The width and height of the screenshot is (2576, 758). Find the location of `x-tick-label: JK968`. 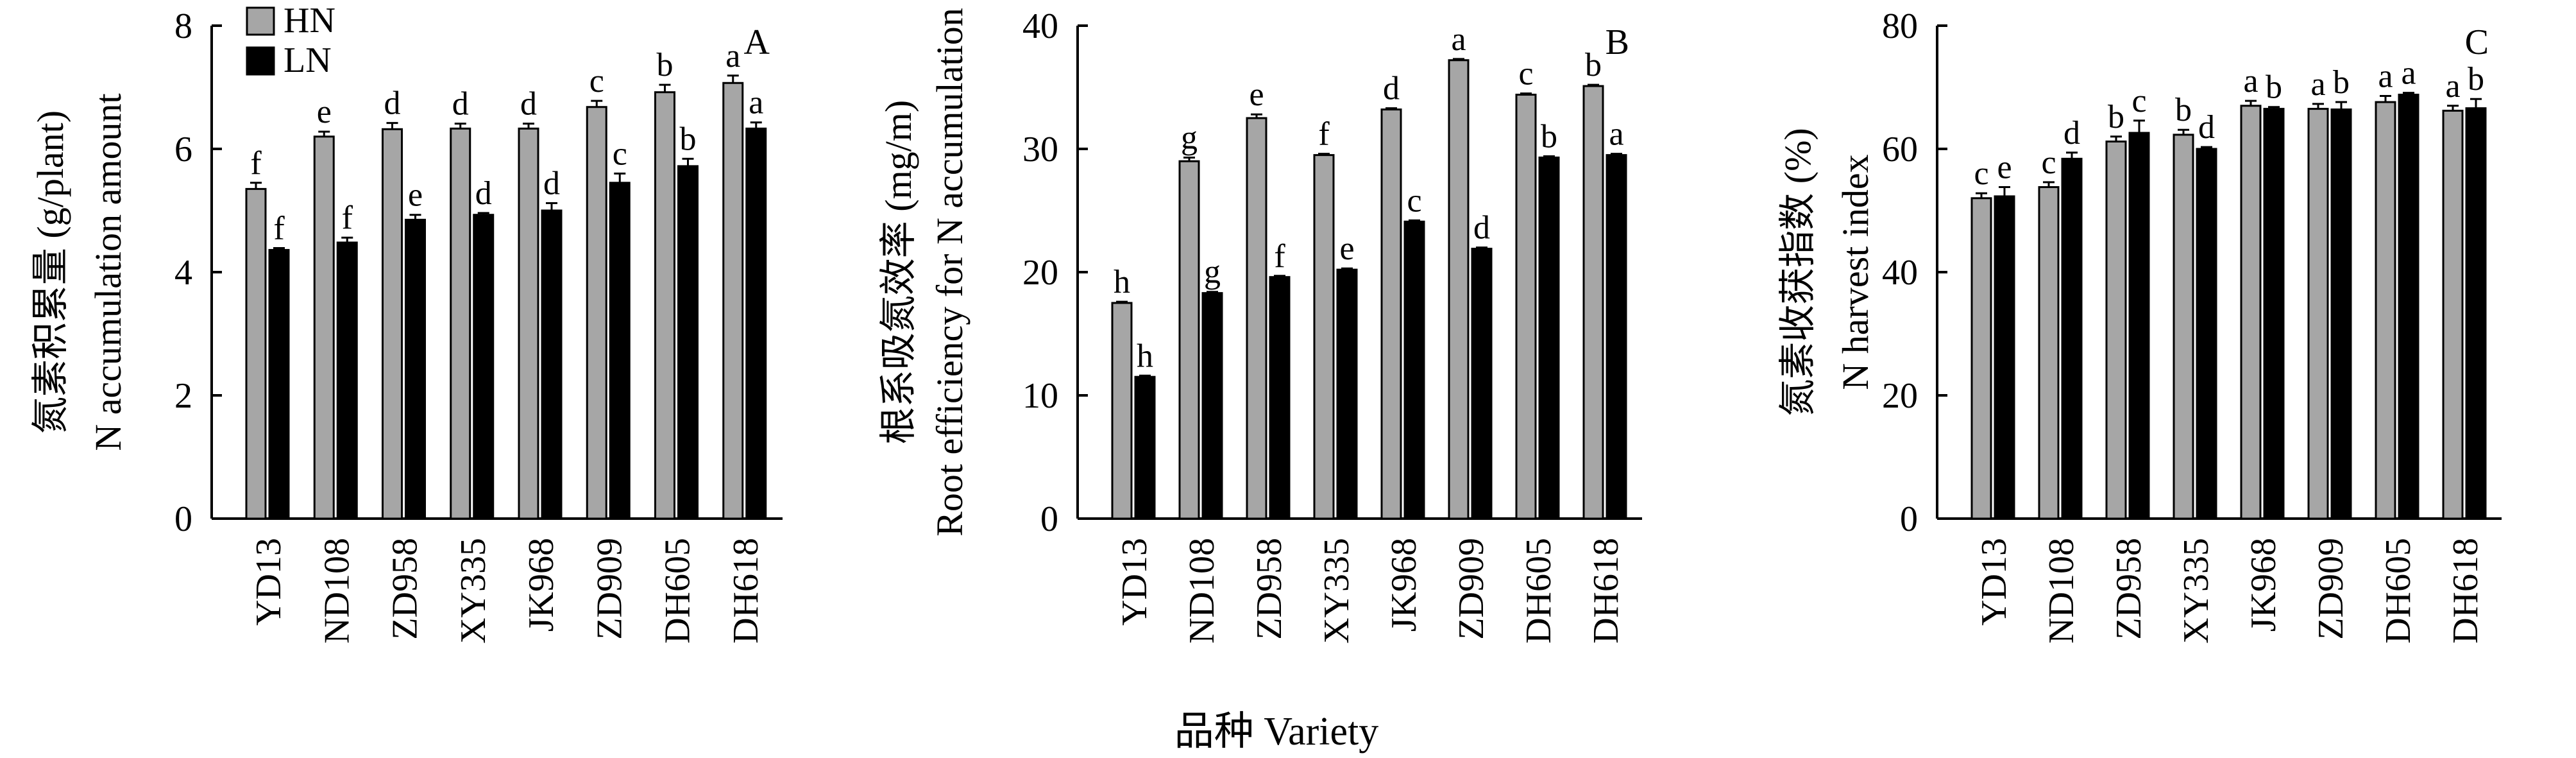

x-tick-label: JK968 is located at coordinates (1404, 585).